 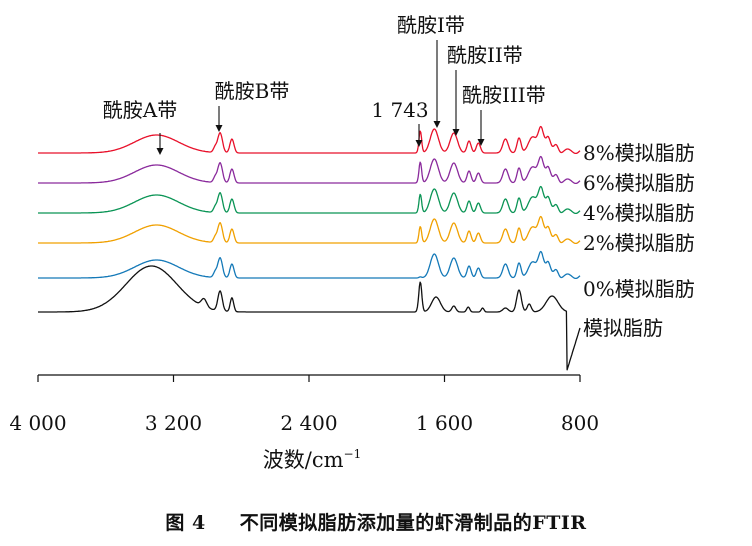 What do you see at coordinates (353, 454) in the screenshot?
I see `x-axis-title-exponent: −1` at bounding box center [353, 454].